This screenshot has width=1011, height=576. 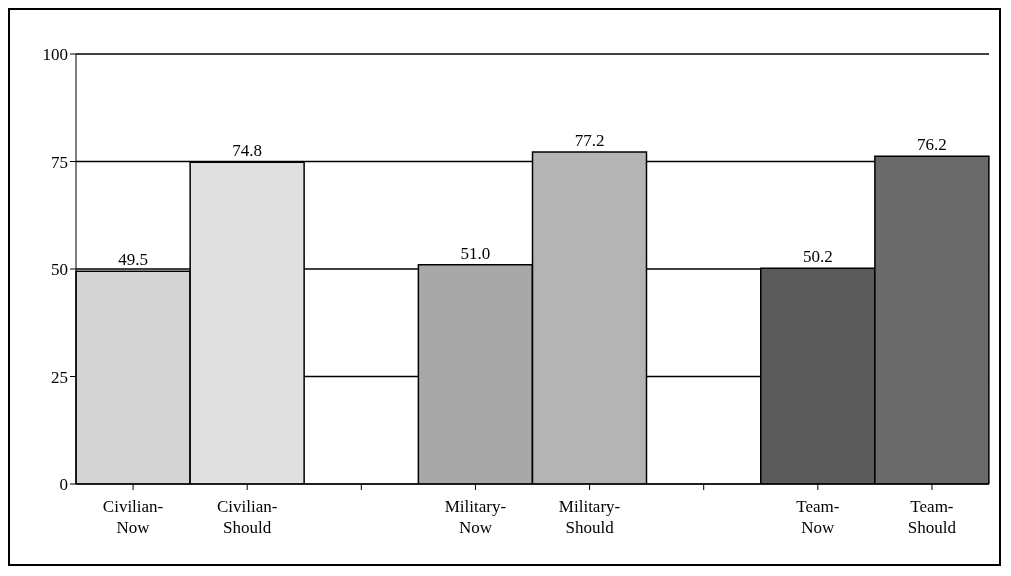 What do you see at coordinates (59, 270) in the screenshot?
I see `y-tick-label: 50` at bounding box center [59, 270].